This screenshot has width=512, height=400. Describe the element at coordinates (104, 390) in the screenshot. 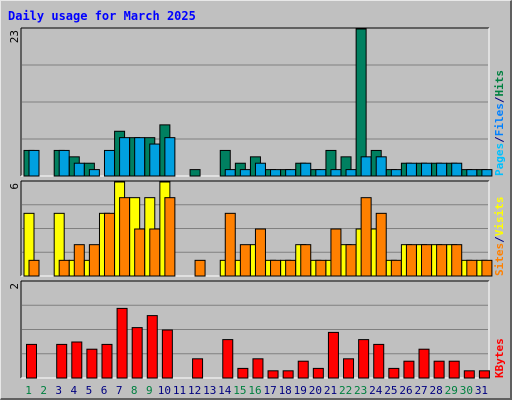

I see `x-tick-label: 6` at that location.